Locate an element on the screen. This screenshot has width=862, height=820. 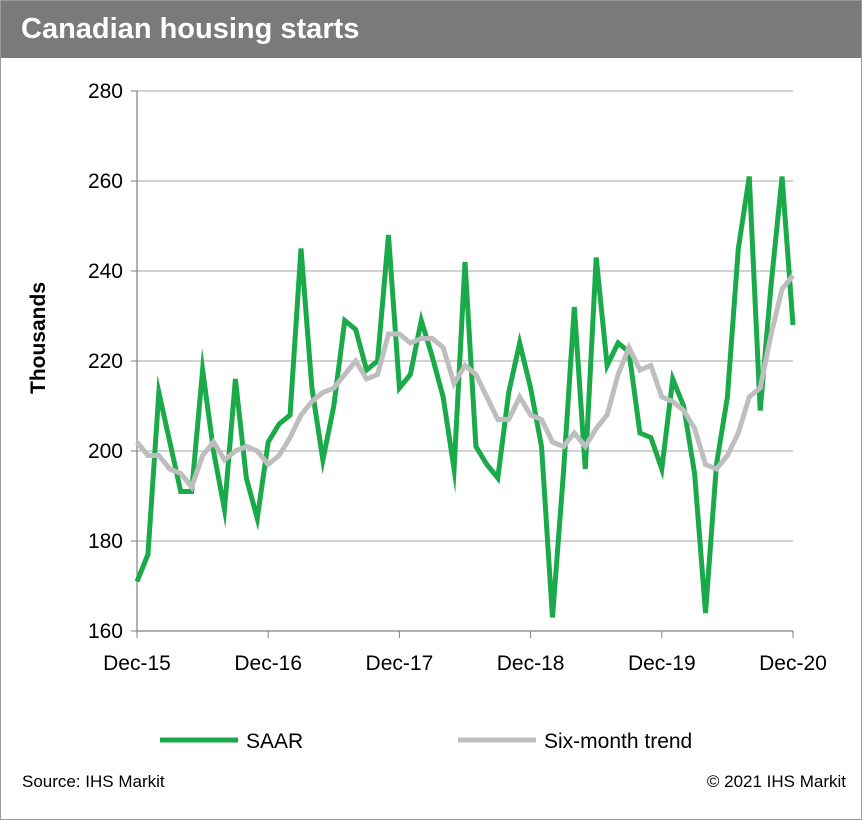
chart-title: Canadian housing starts is located at coordinates (190, 29).